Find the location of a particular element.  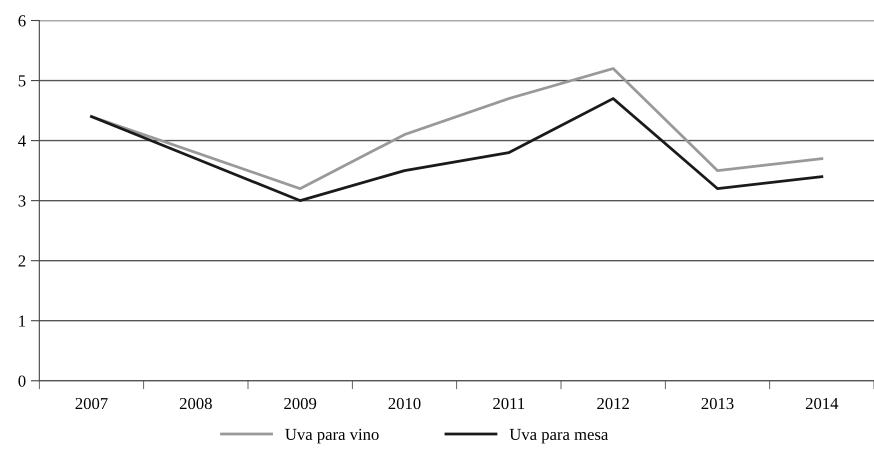

x-tick-label: 2013 is located at coordinates (718, 404).